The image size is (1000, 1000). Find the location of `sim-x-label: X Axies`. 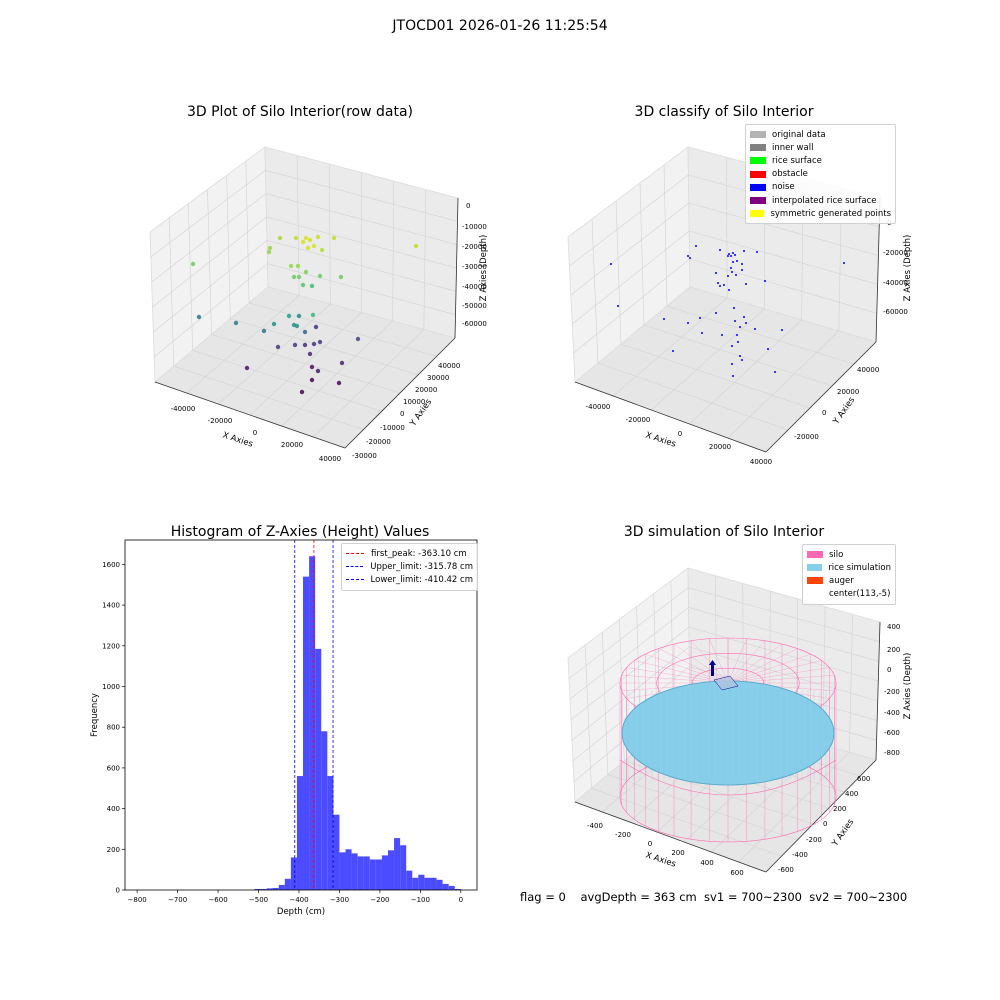

sim-x-label: X Axies is located at coordinates (660, 859).